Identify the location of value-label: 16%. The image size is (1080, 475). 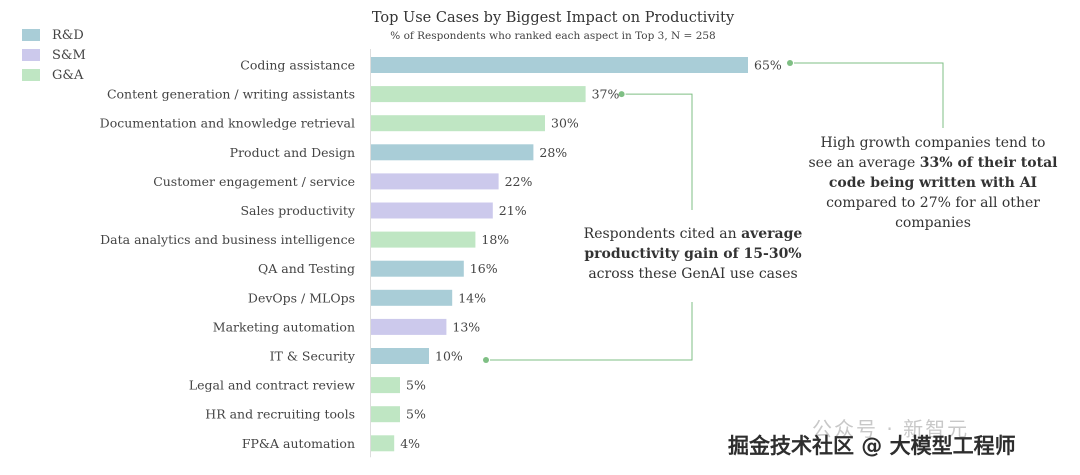
(484, 268).